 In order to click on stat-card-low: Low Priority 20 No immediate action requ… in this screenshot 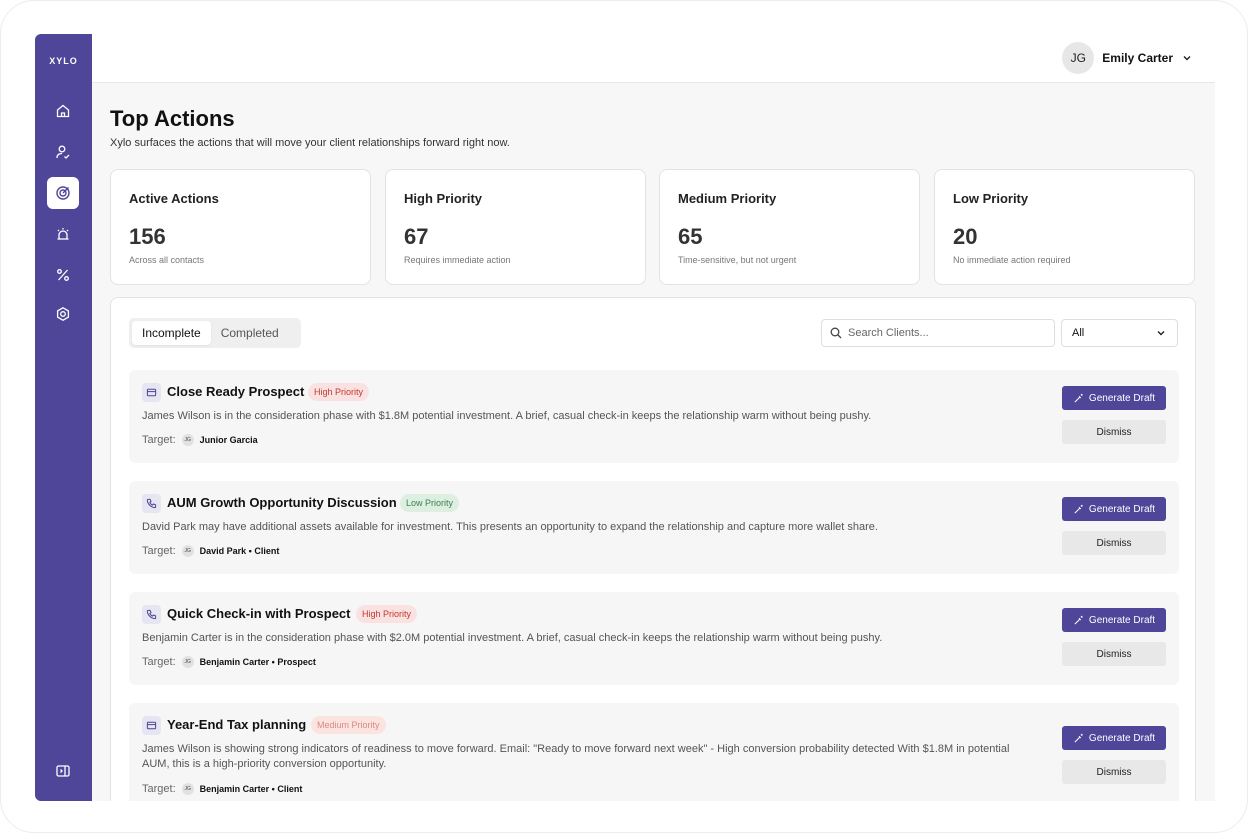, I will do `click(1064, 227)`.